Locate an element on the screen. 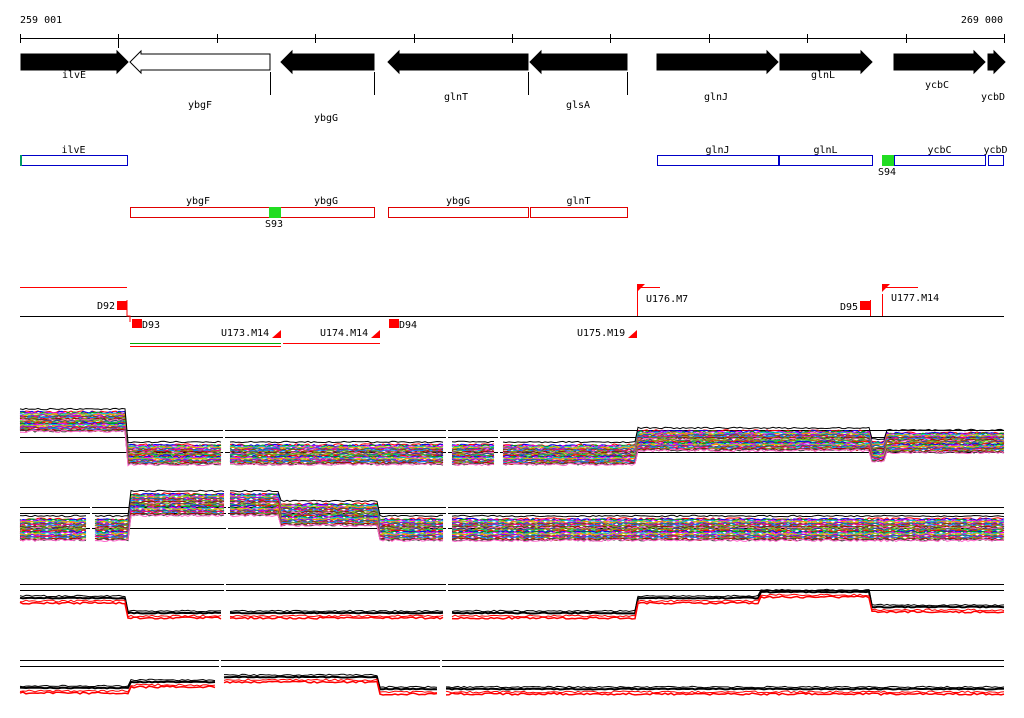 Image resolution: width=1024 pixels, height=718 pixels. gene-label-ybgg: ybgG is located at coordinates (326, 118).